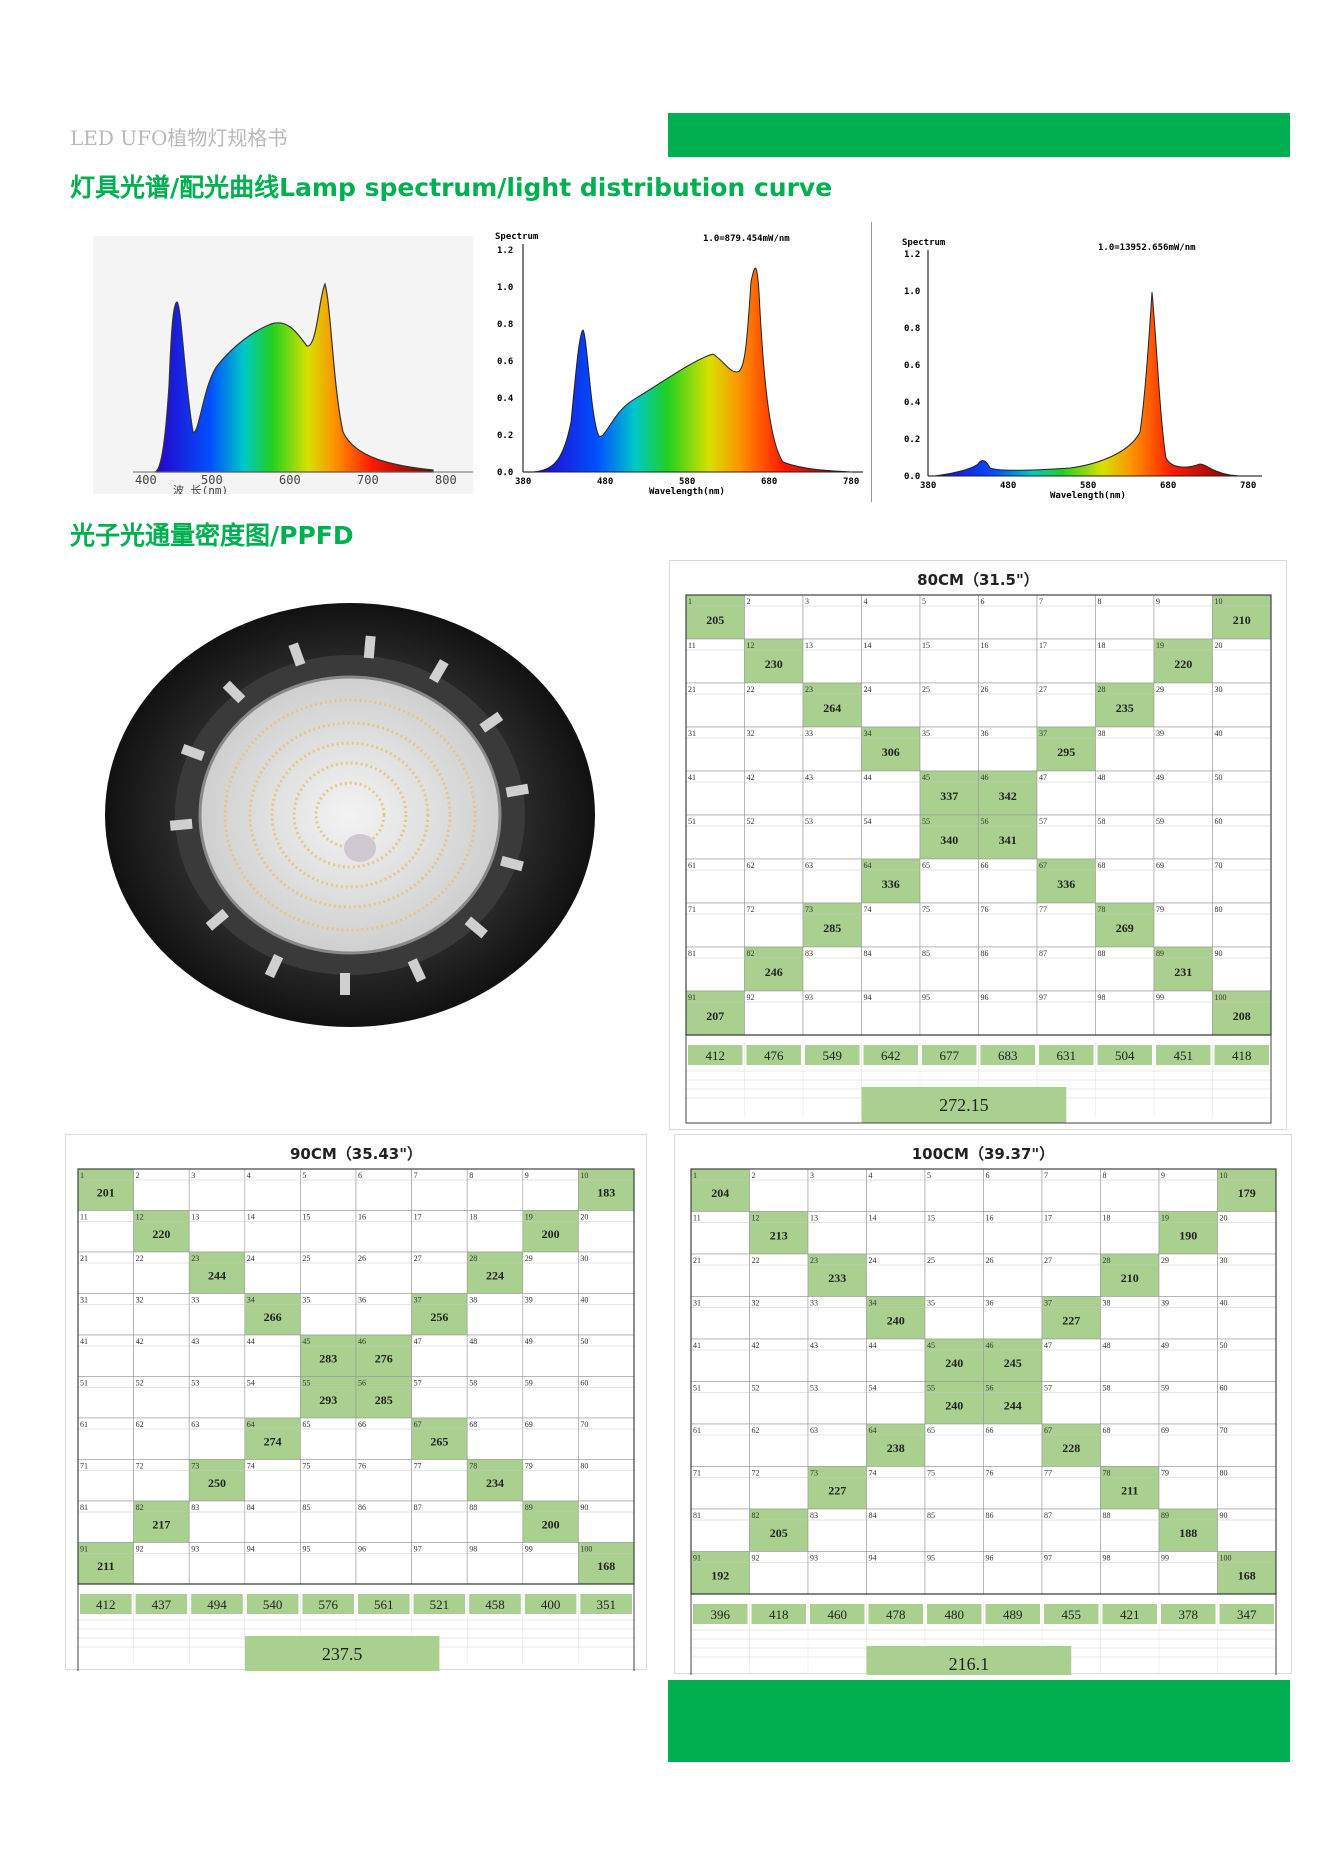 The height and width of the screenshot is (1870, 1323). Describe the element at coordinates (368, 480) in the screenshot. I see `color-spectrum-tick-700: 700` at that location.